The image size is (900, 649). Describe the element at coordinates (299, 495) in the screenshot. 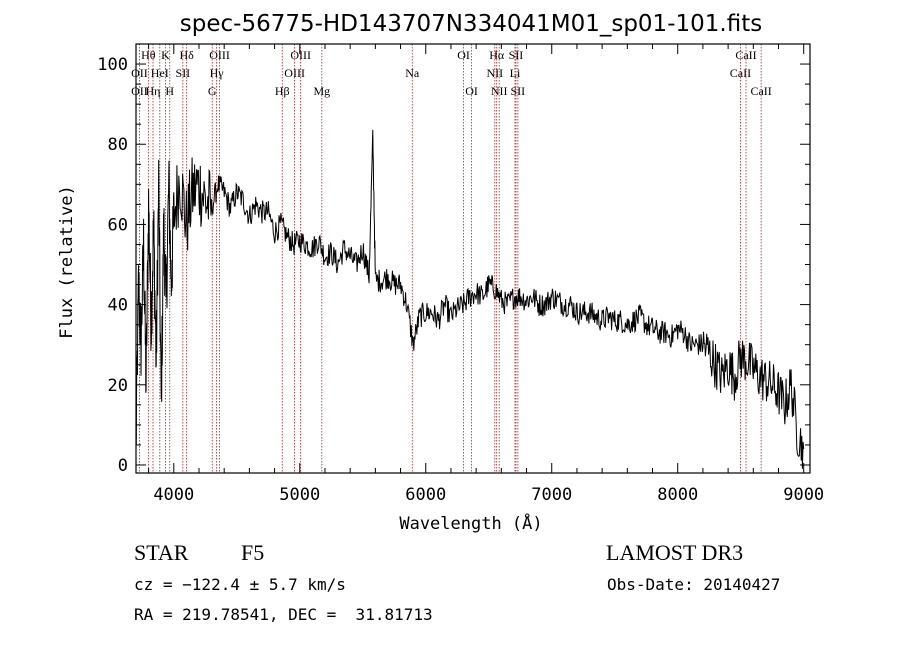

I see `x-tick-label: 5000` at that location.